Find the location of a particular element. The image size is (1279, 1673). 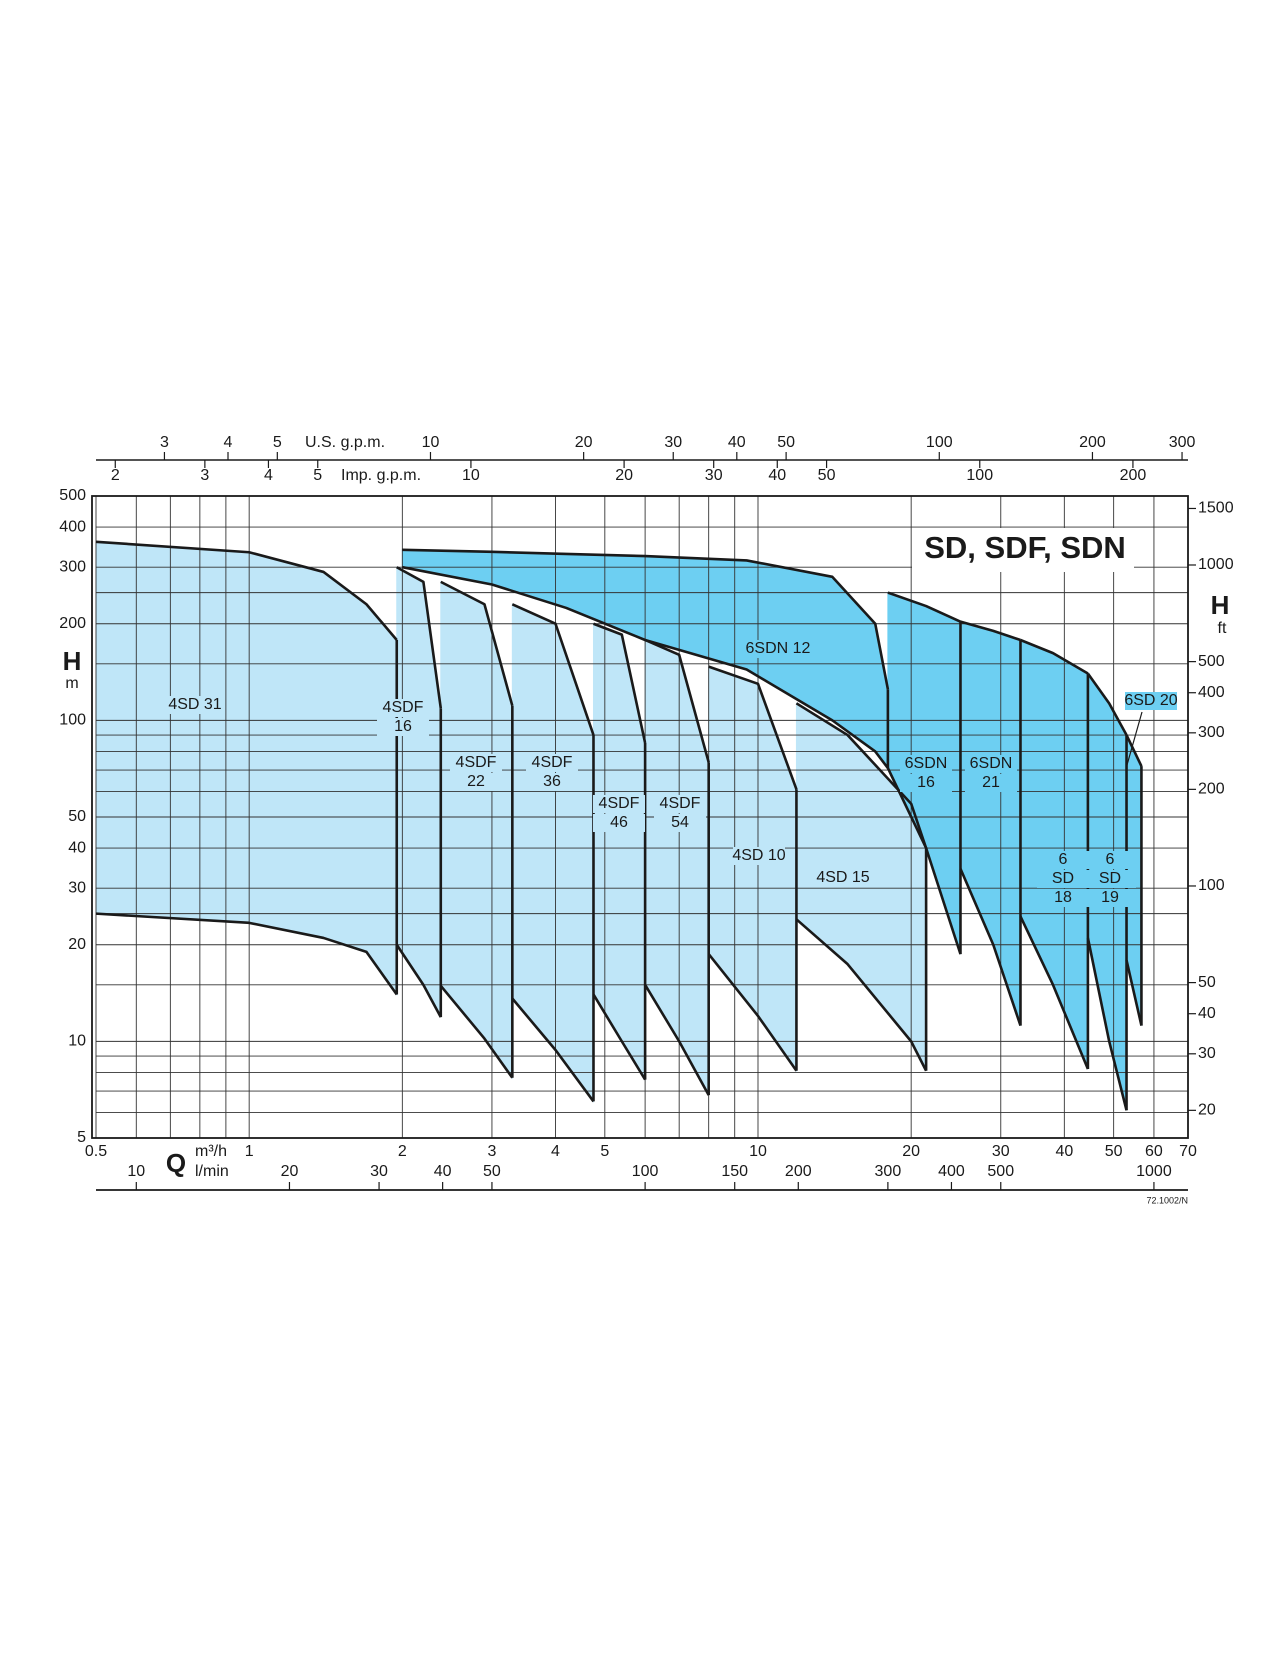

y2-tick-label: 1500 is located at coordinates (1216, 508).